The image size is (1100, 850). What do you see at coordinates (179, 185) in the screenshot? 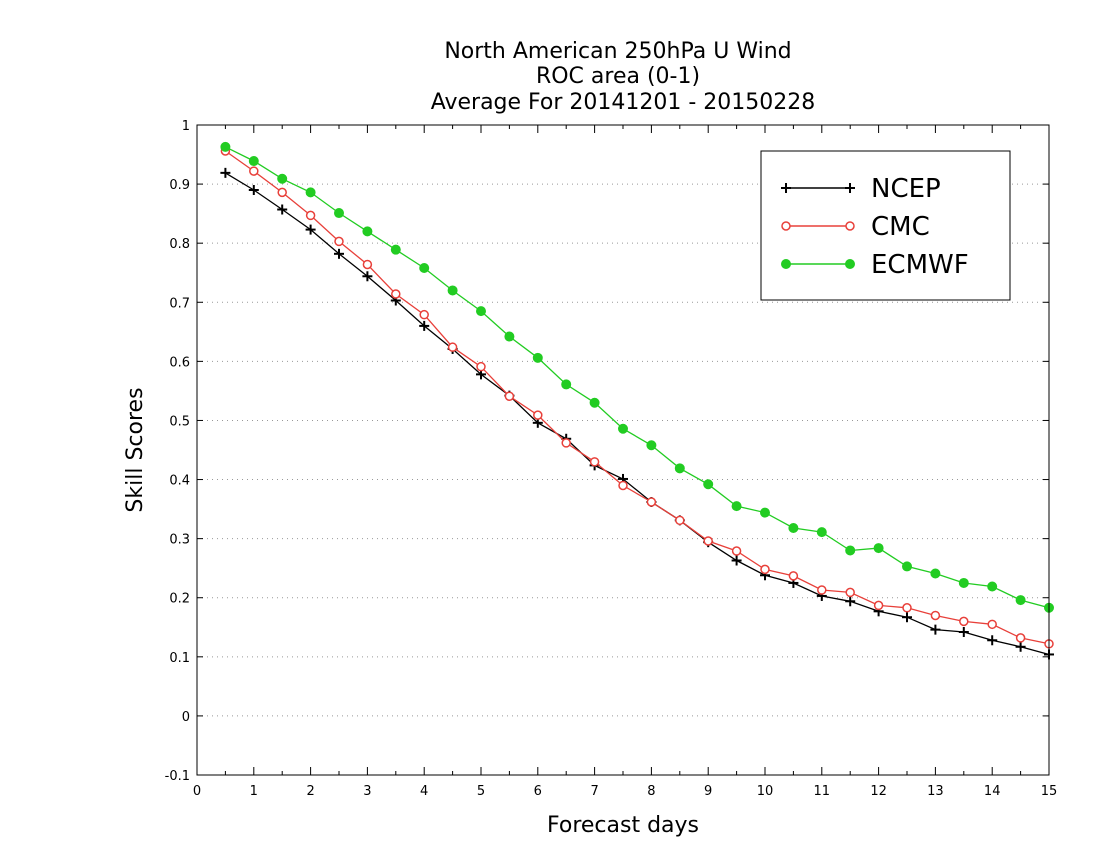
I see `y-tick-label: 0.9` at bounding box center [179, 185].